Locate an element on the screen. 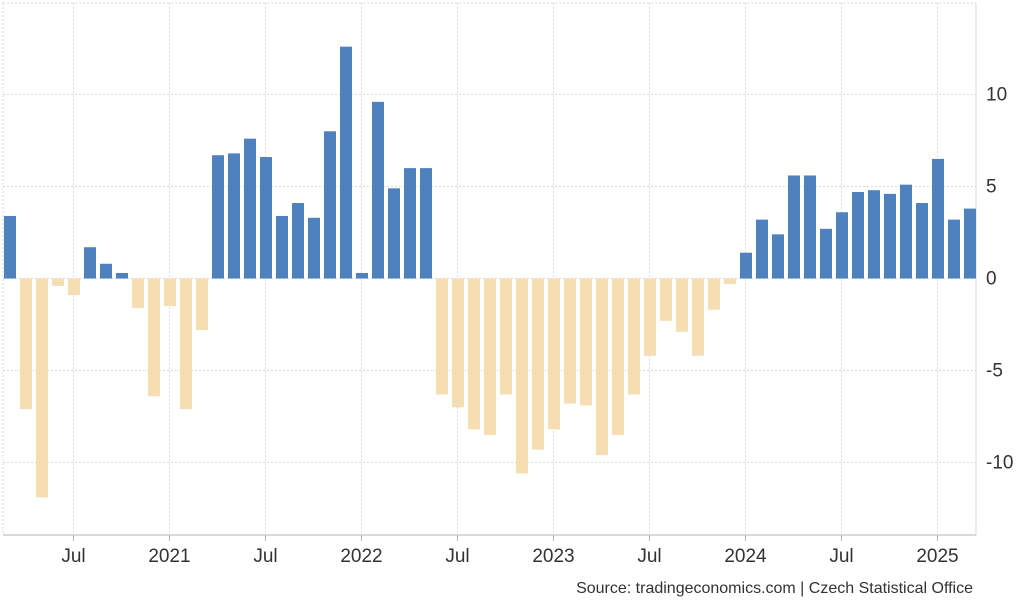 Image resolution: width=1024 pixels, height=614 pixels. y-tick-label: 5 is located at coordinates (991, 187).